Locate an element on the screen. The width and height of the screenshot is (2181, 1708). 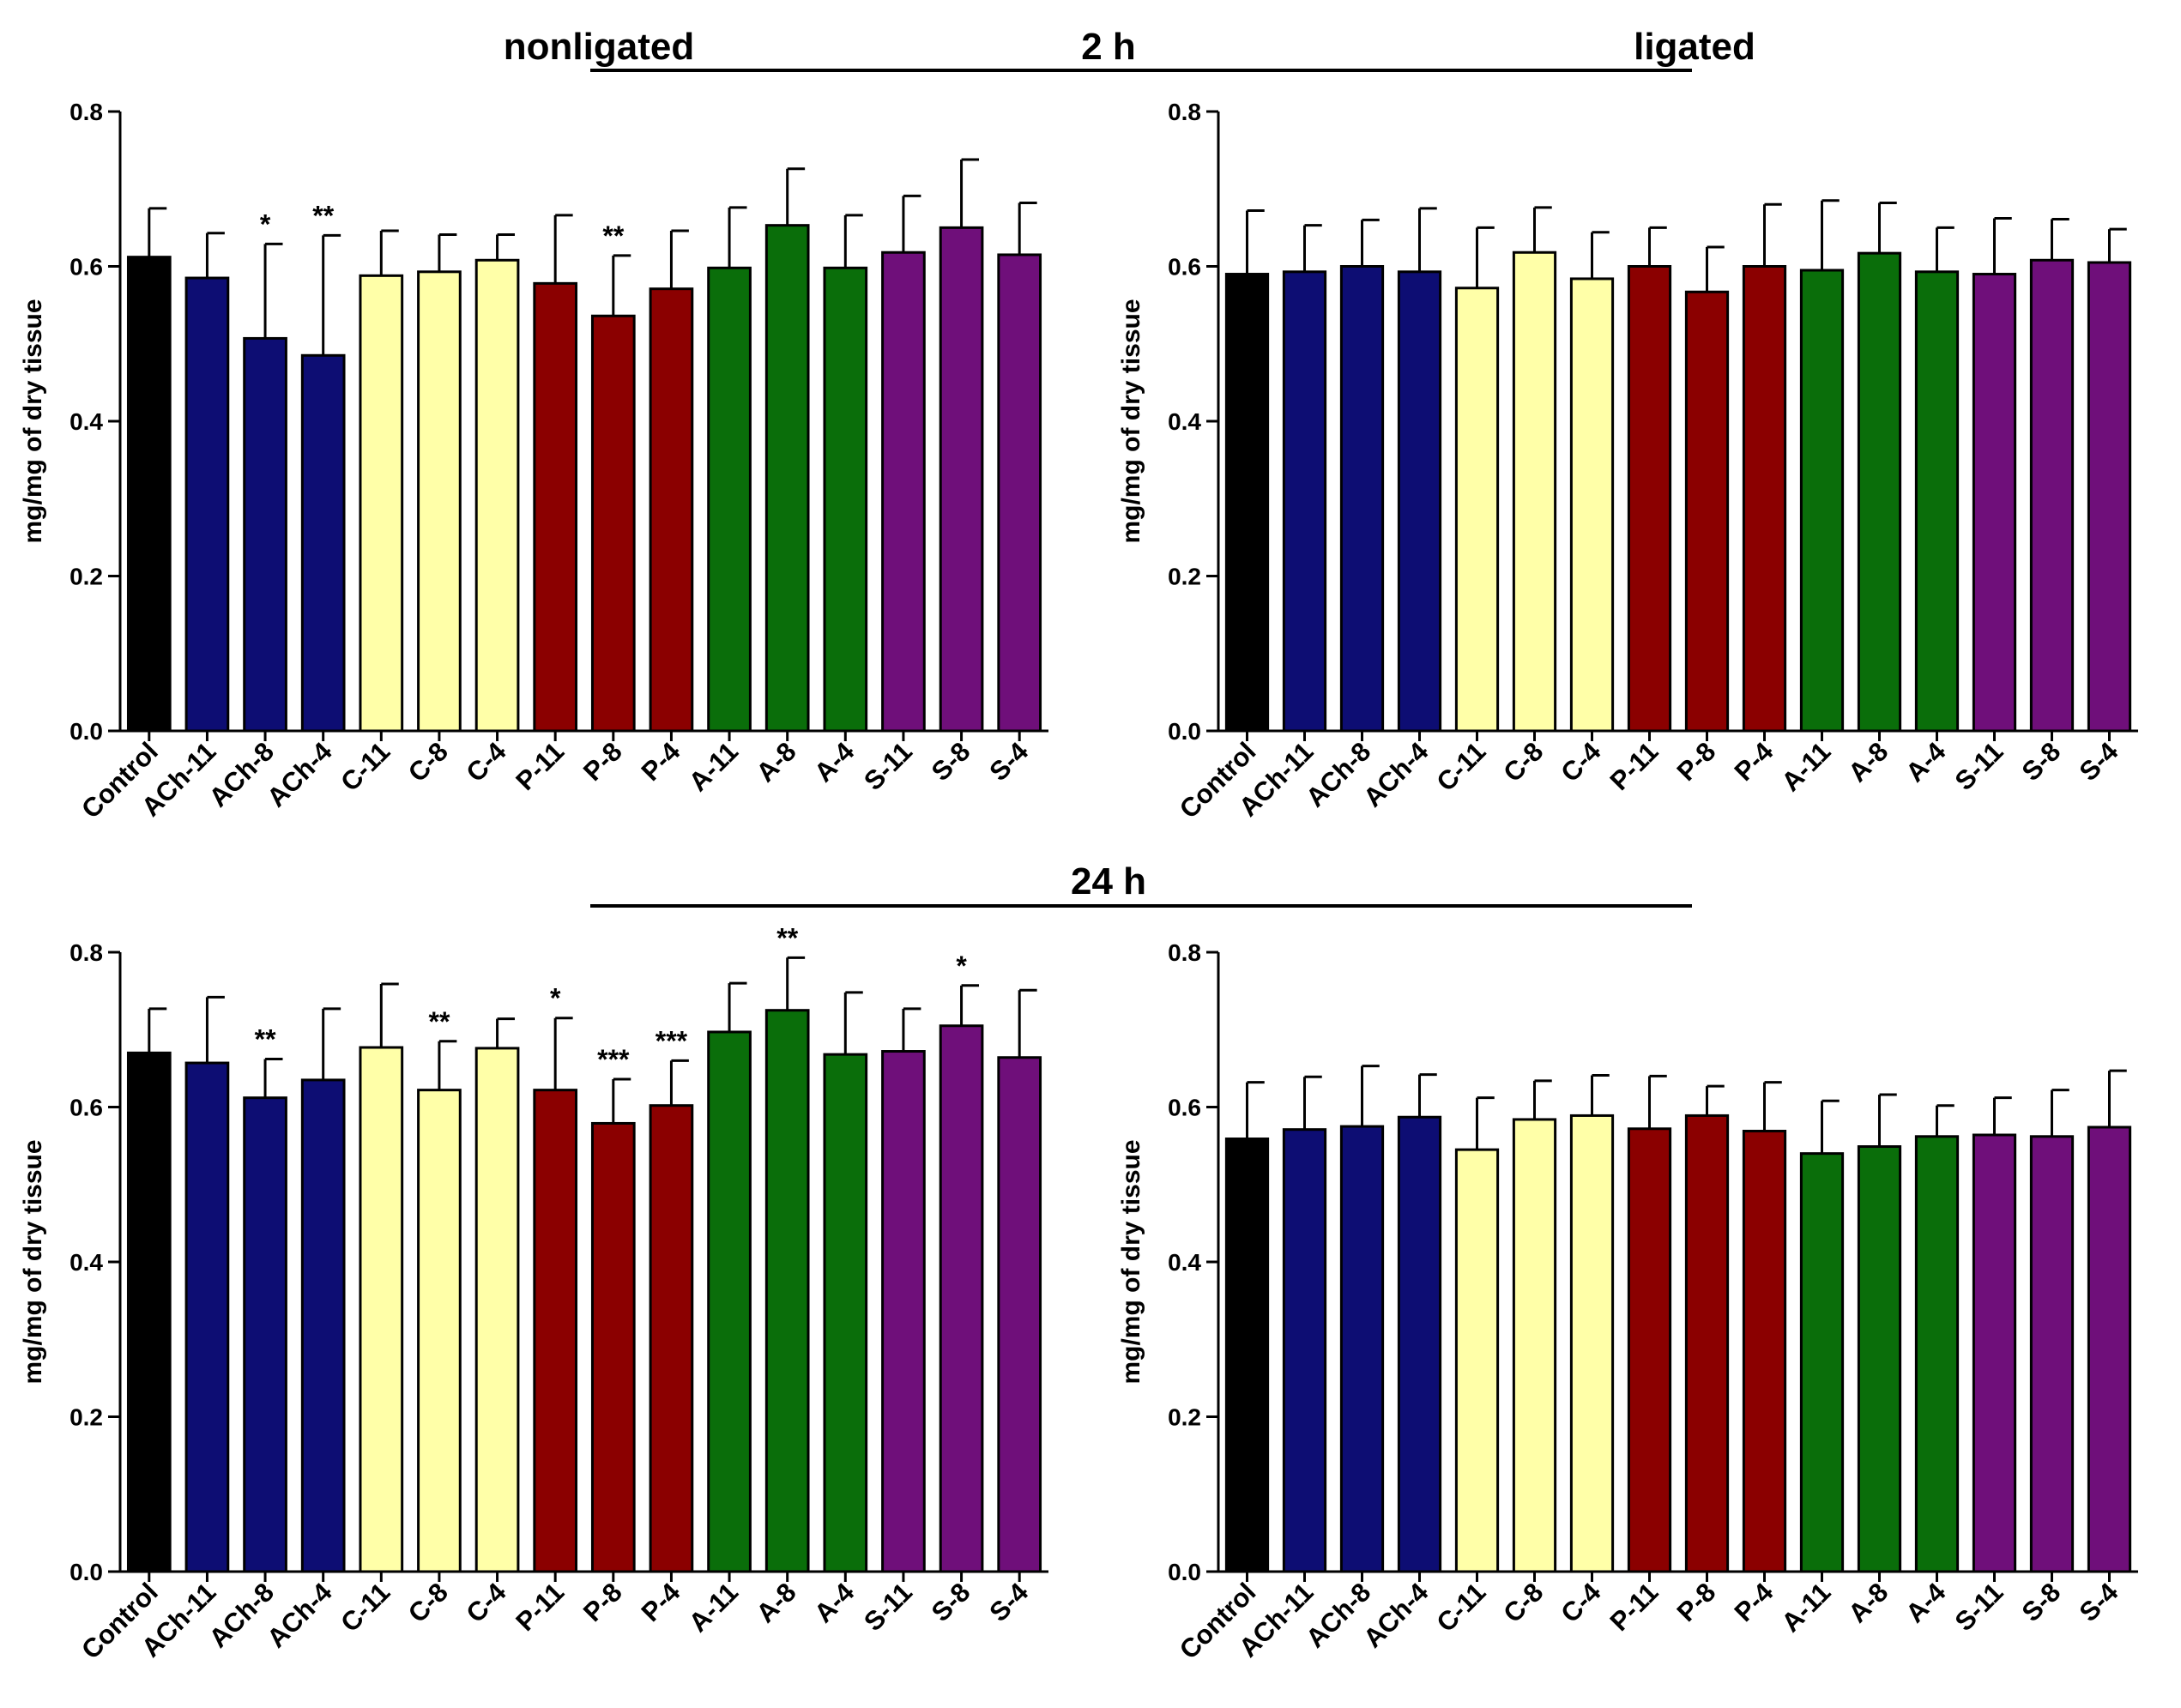
y-tick-label: 0.2 is located at coordinates (1184, 1417).